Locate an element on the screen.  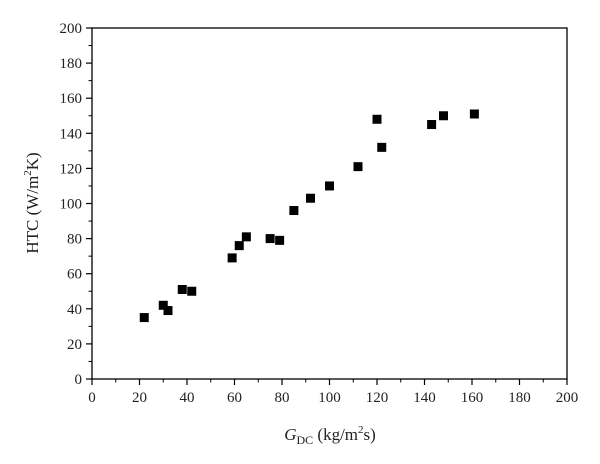
y-tick-label: 120 is located at coordinates (71, 169).